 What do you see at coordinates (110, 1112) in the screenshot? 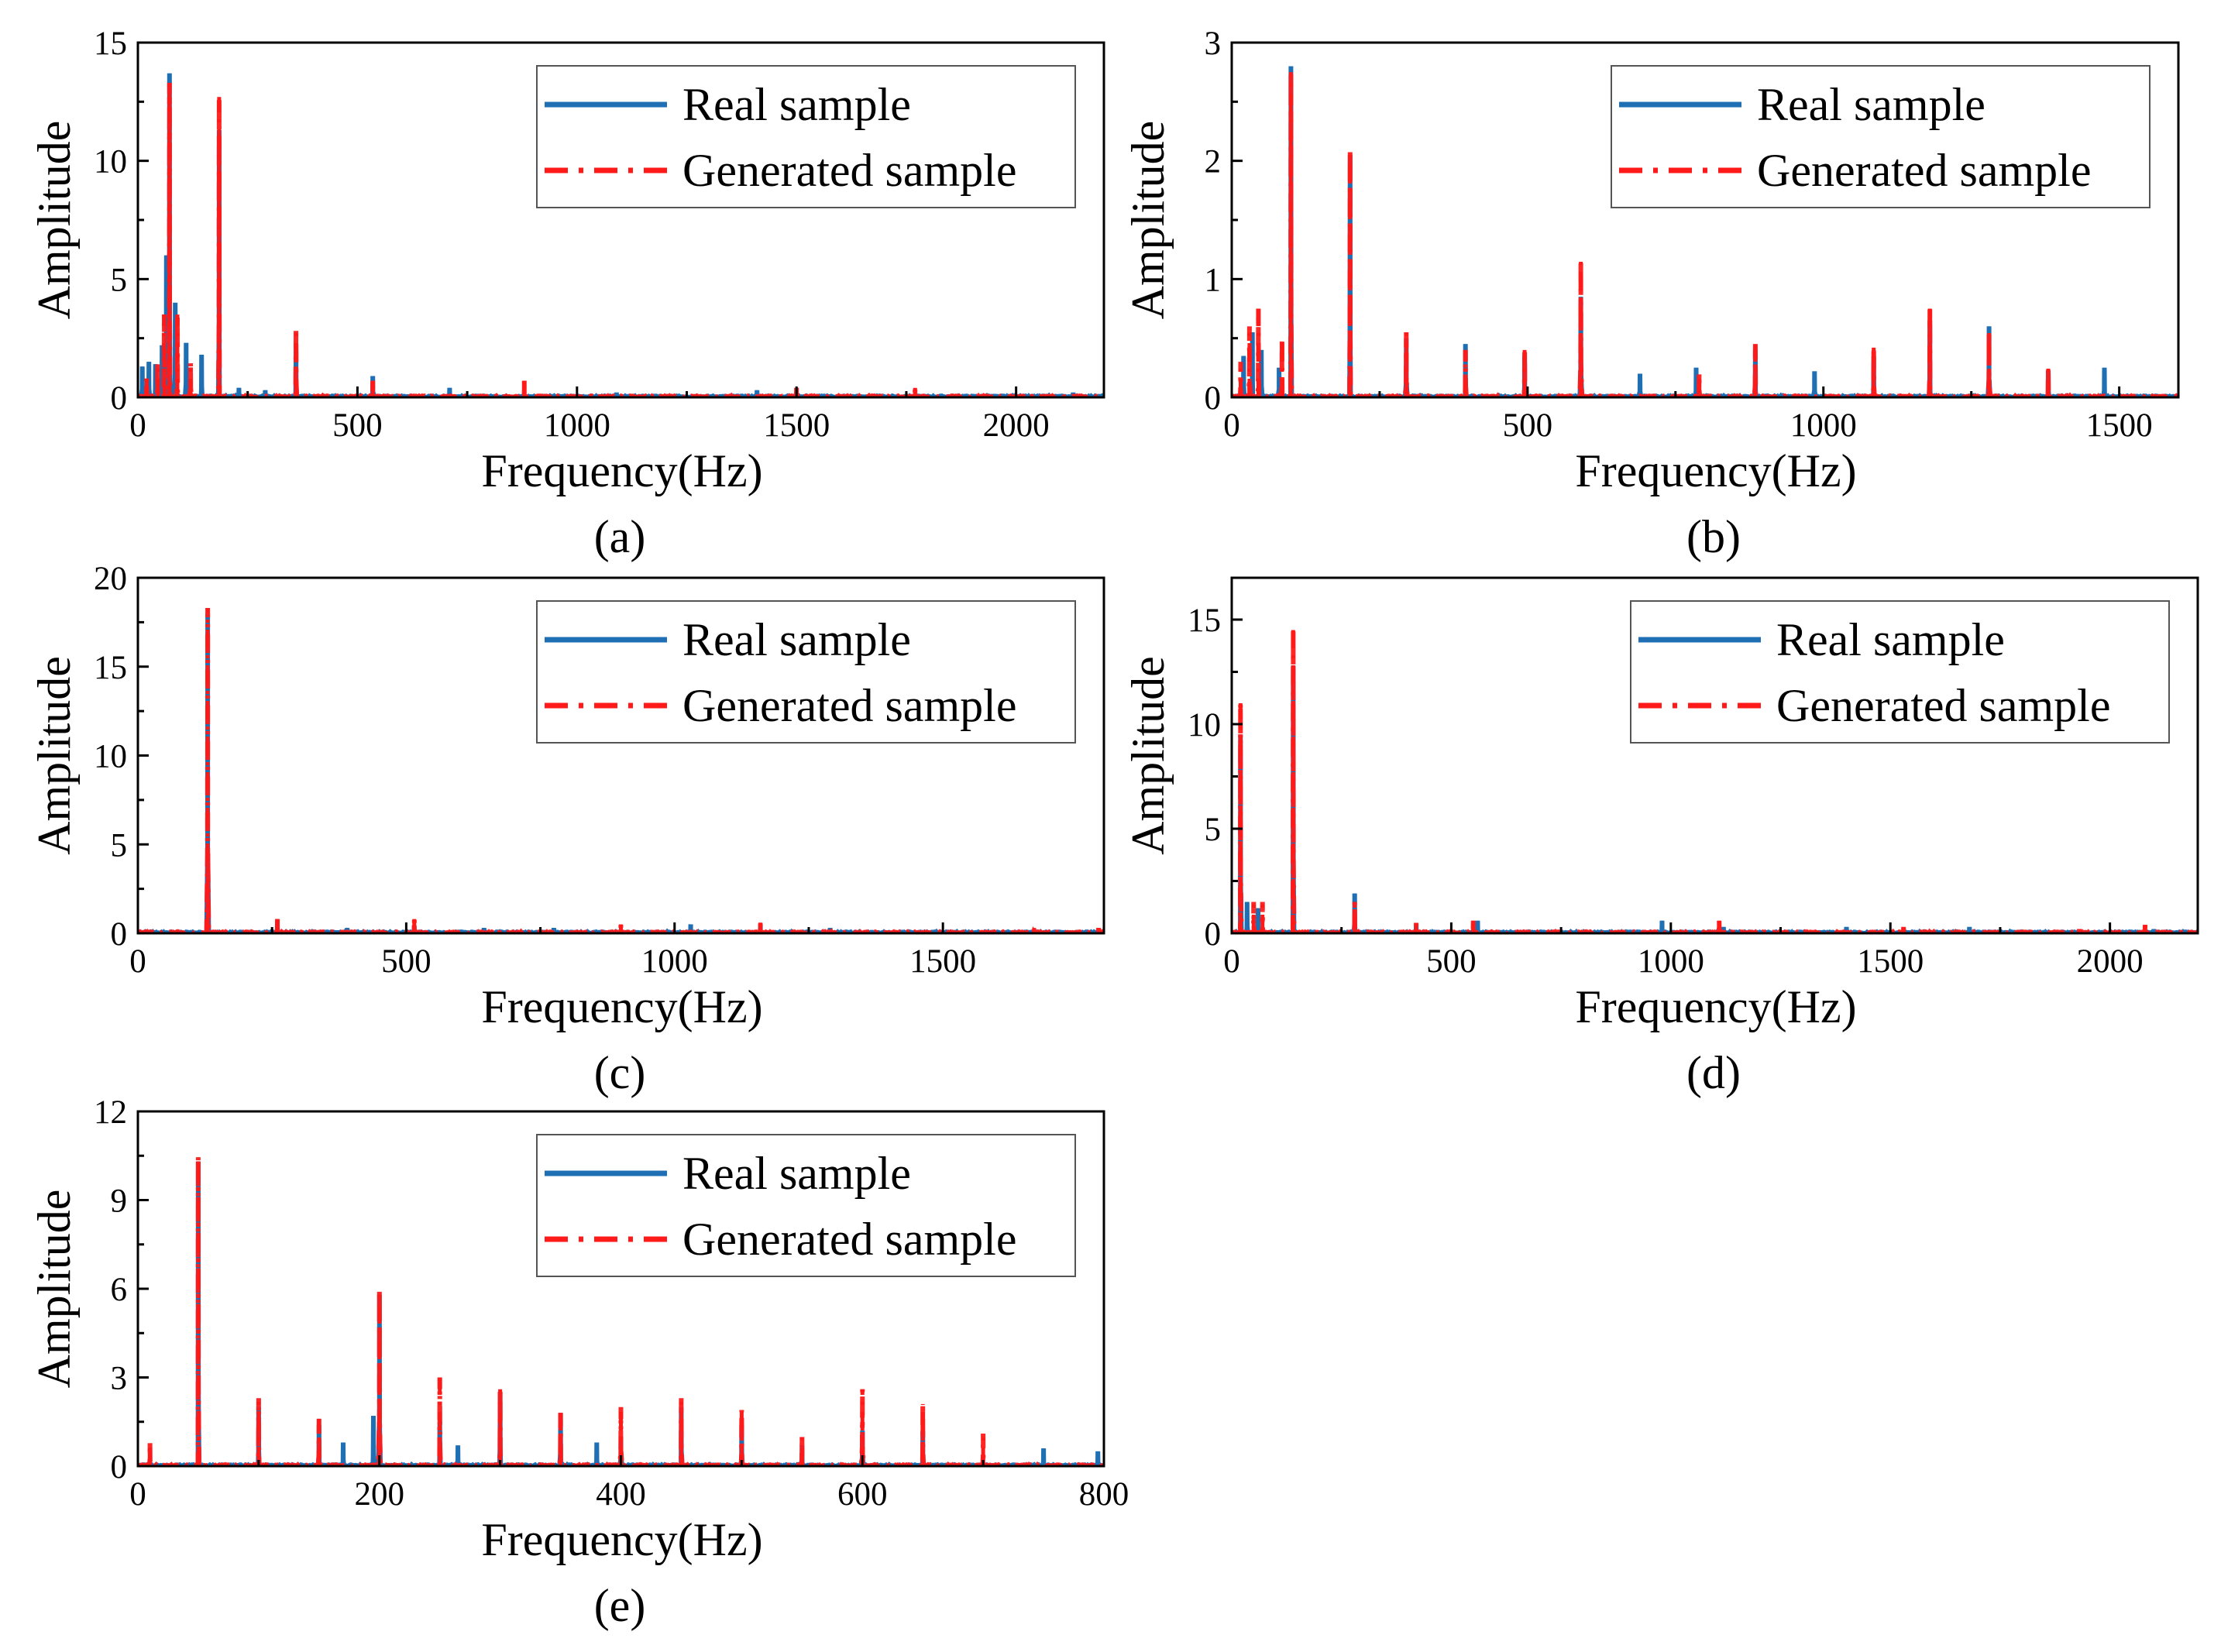
I see `y-tick-label: 12` at bounding box center [110, 1112].